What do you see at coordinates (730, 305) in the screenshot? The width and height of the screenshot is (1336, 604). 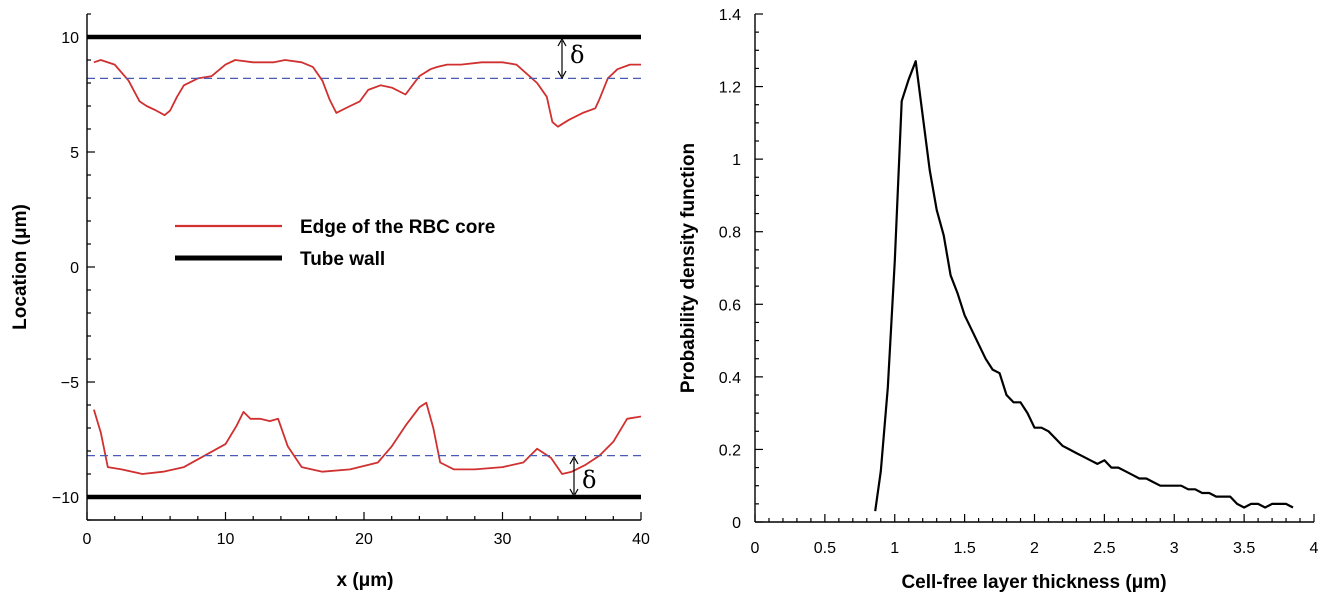 I see `y-tick-label: 0.6` at bounding box center [730, 305].